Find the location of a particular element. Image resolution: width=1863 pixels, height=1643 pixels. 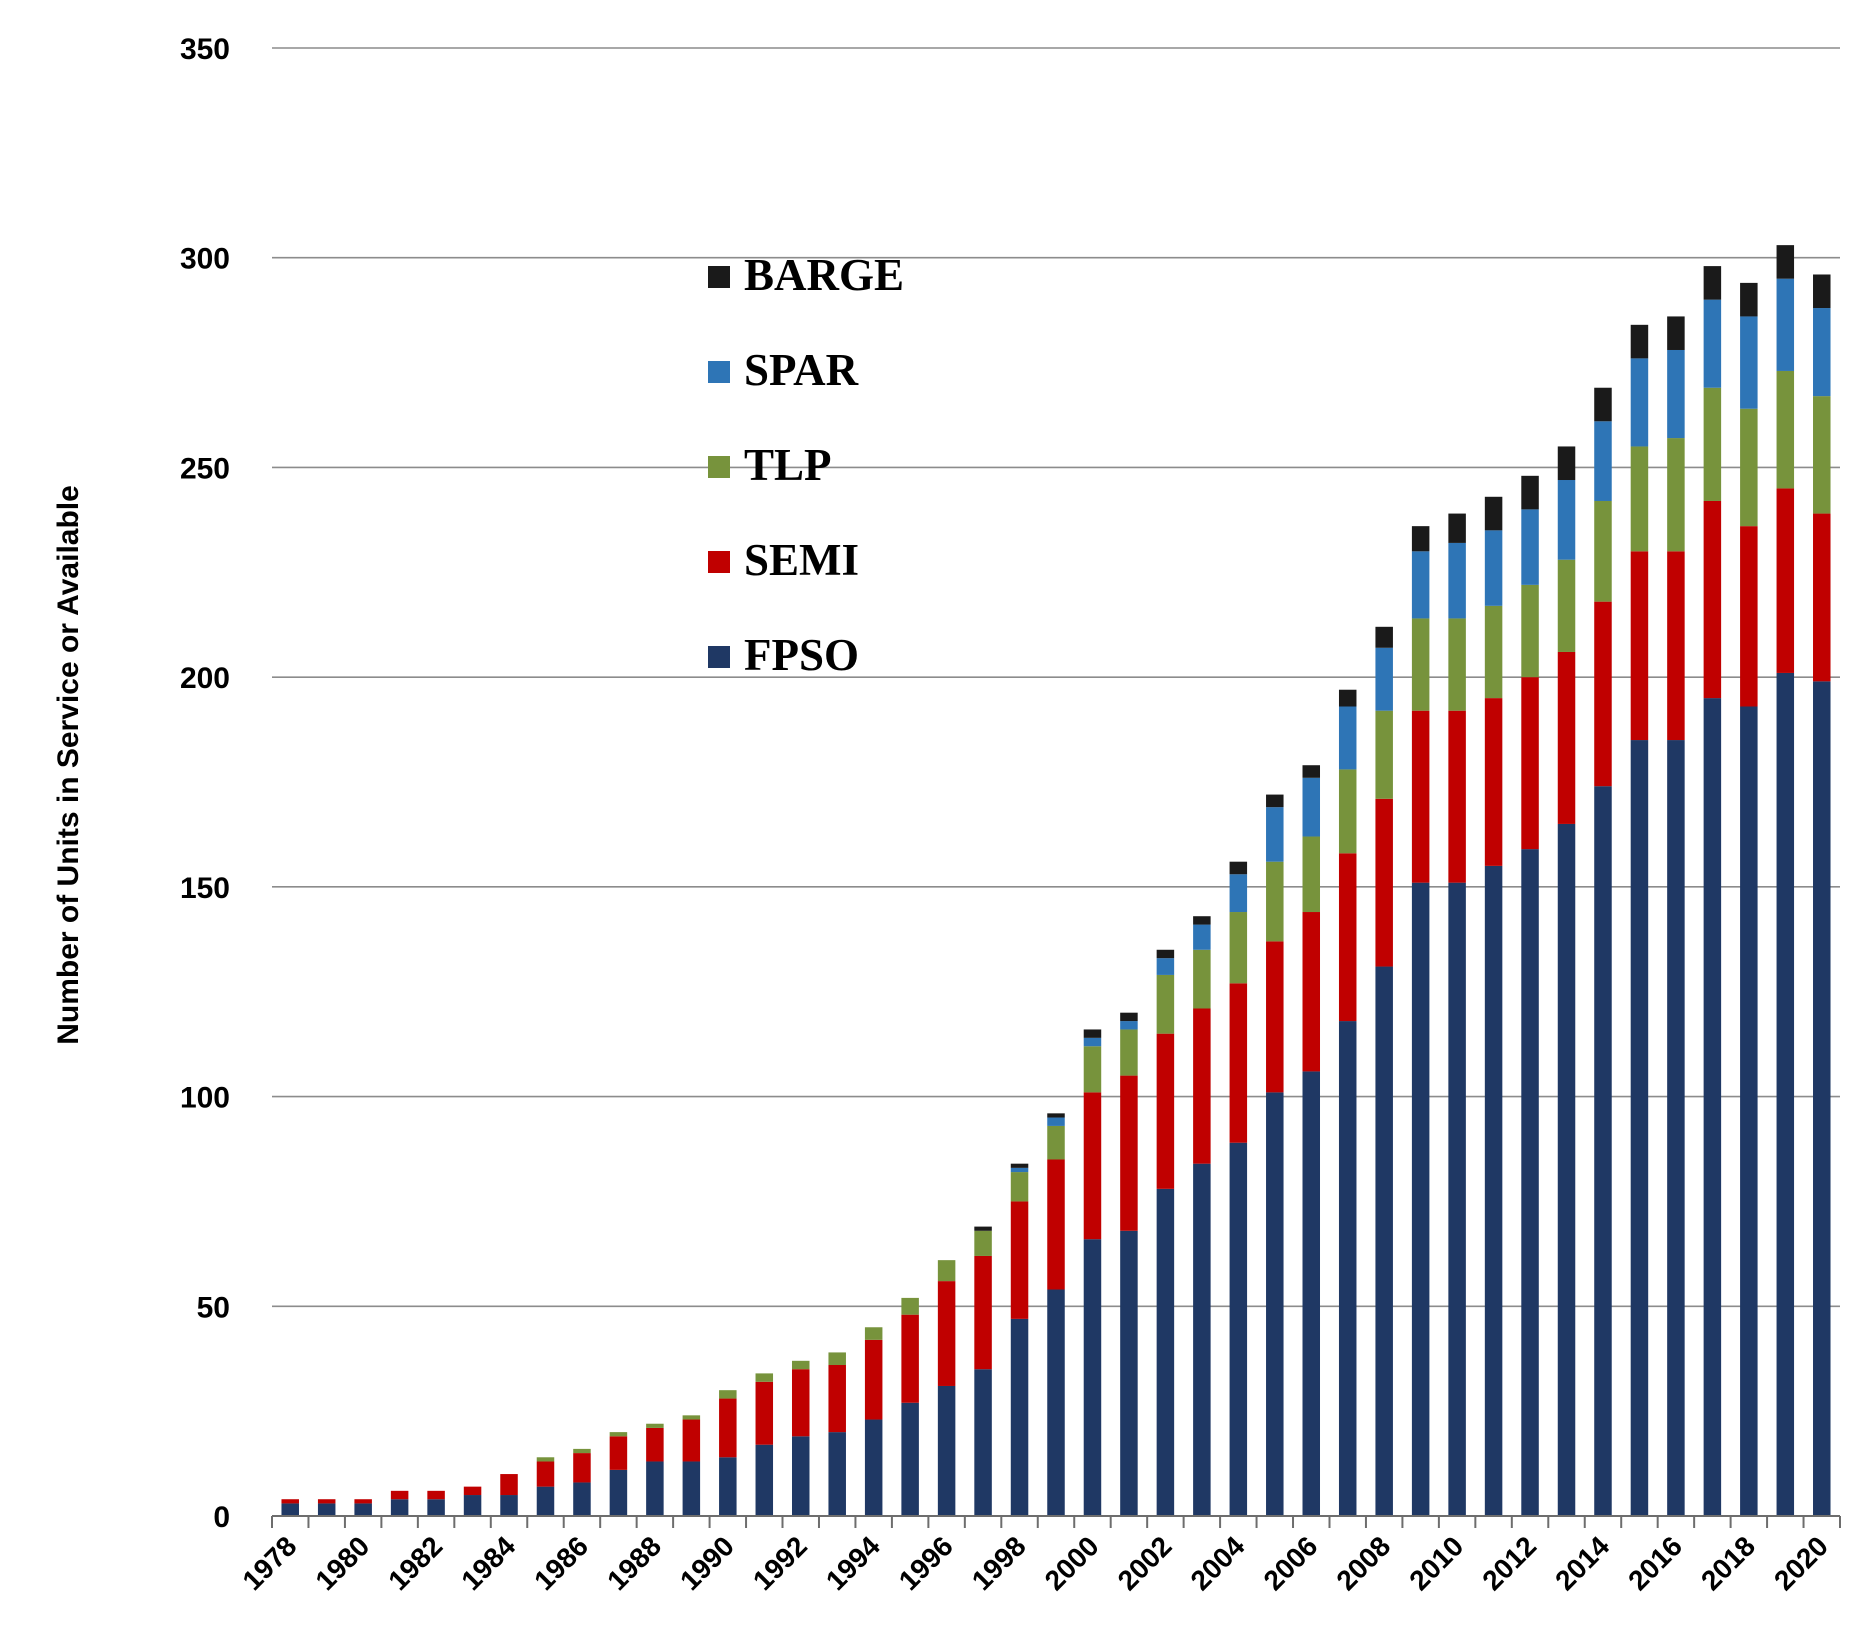

x-tick-label: 1990 is located at coordinates (707, 1563).